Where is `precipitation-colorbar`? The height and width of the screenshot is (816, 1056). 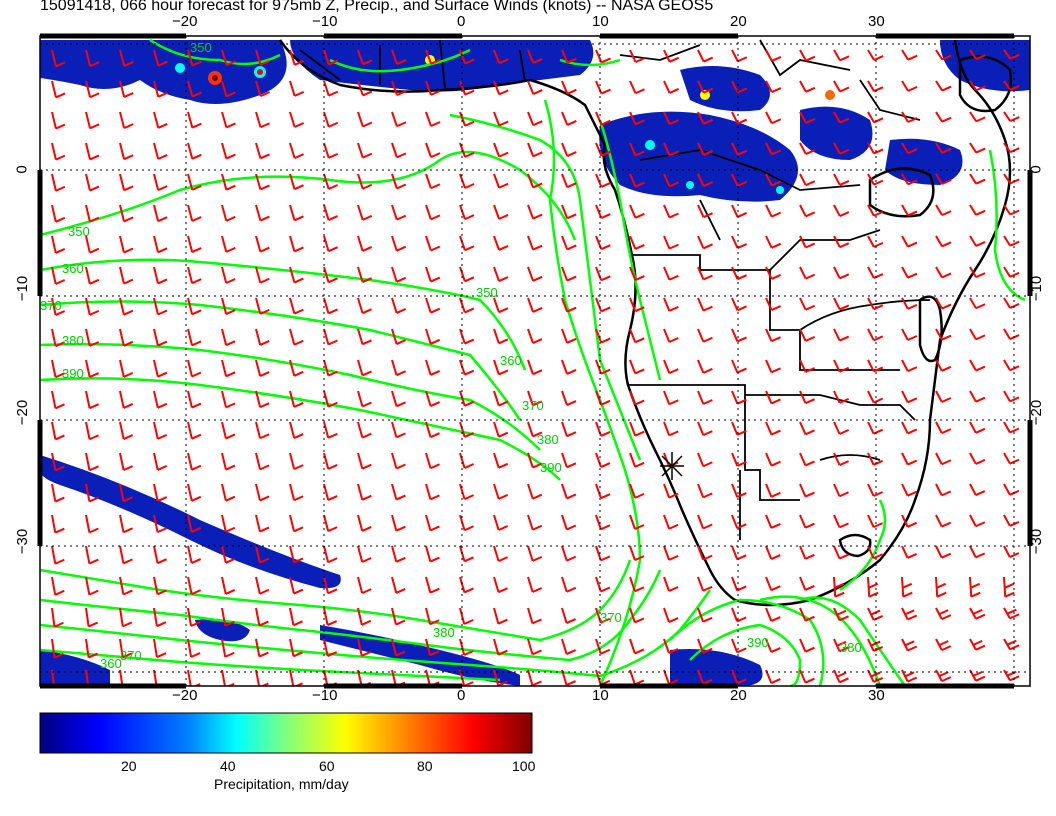
precipitation-colorbar is located at coordinates (286, 733).